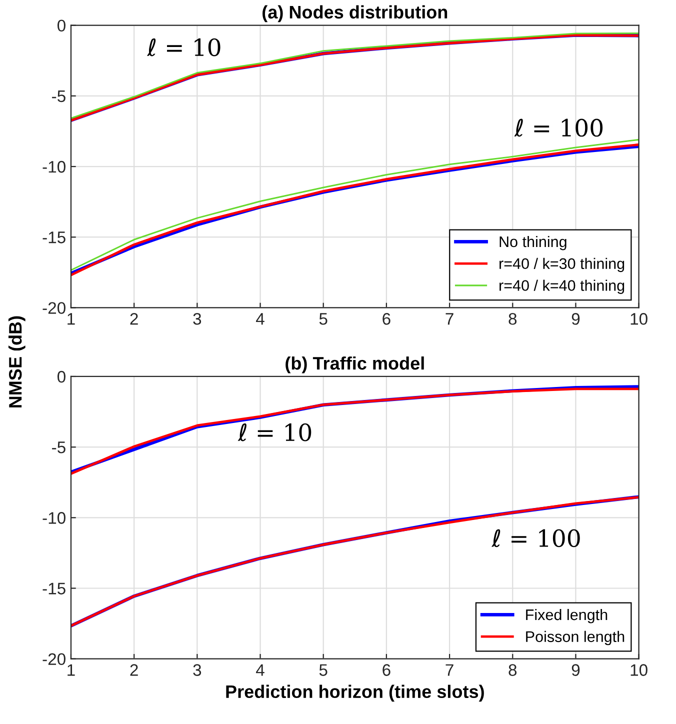 The height and width of the screenshot is (724, 676). What do you see at coordinates (562, 287) in the screenshot?
I see `legend-label: r=40 / k=40 thining` at bounding box center [562, 287].